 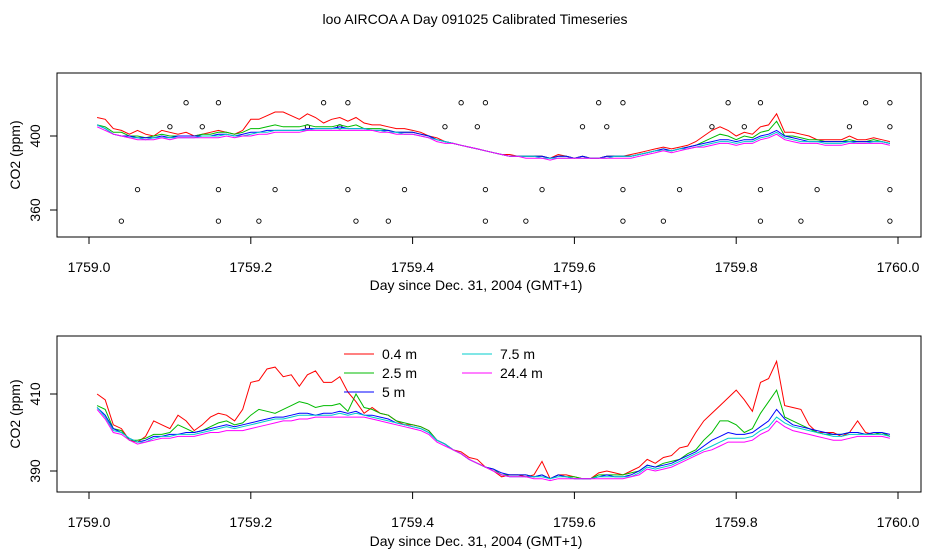 I want to click on y-tick-label: 410, so click(x=35, y=394).